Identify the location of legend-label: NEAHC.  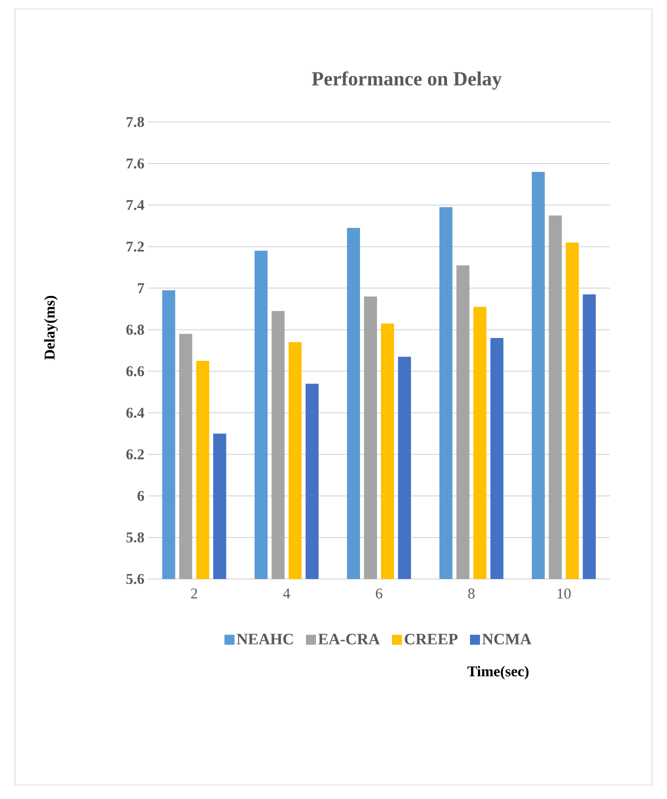
(264, 639).